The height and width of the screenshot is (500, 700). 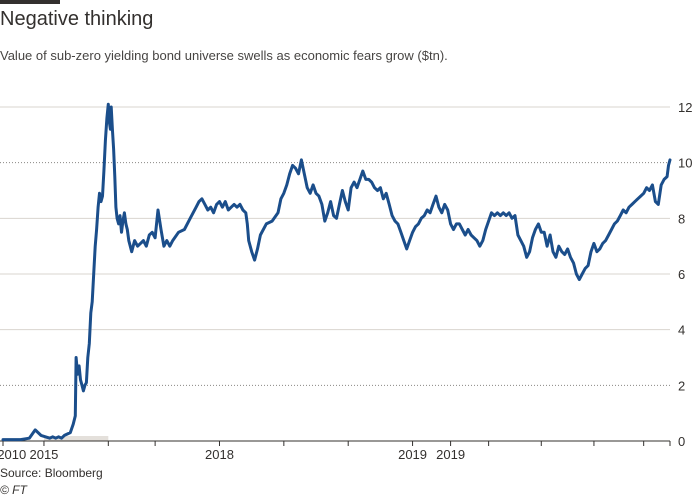 I want to click on copyright-note: © FT, so click(x=13, y=490).